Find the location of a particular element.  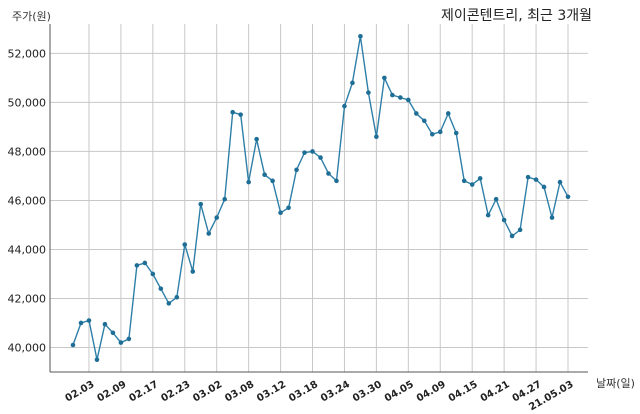

x-tick-label: 03.24 is located at coordinates (335, 391).